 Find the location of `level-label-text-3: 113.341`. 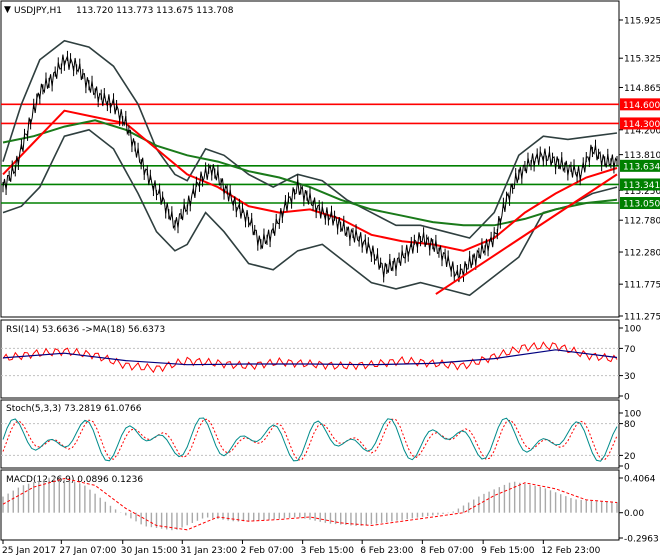

level-label-text-3: 113.341 is located at coordinates (641, 186).